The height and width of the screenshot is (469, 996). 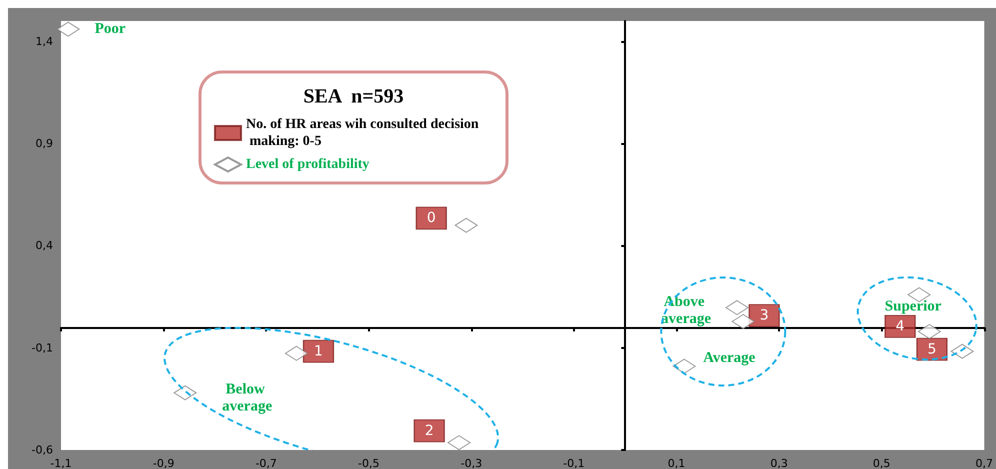 I want to click on x-tick-label: -0,7, so click(x=266, y=463).